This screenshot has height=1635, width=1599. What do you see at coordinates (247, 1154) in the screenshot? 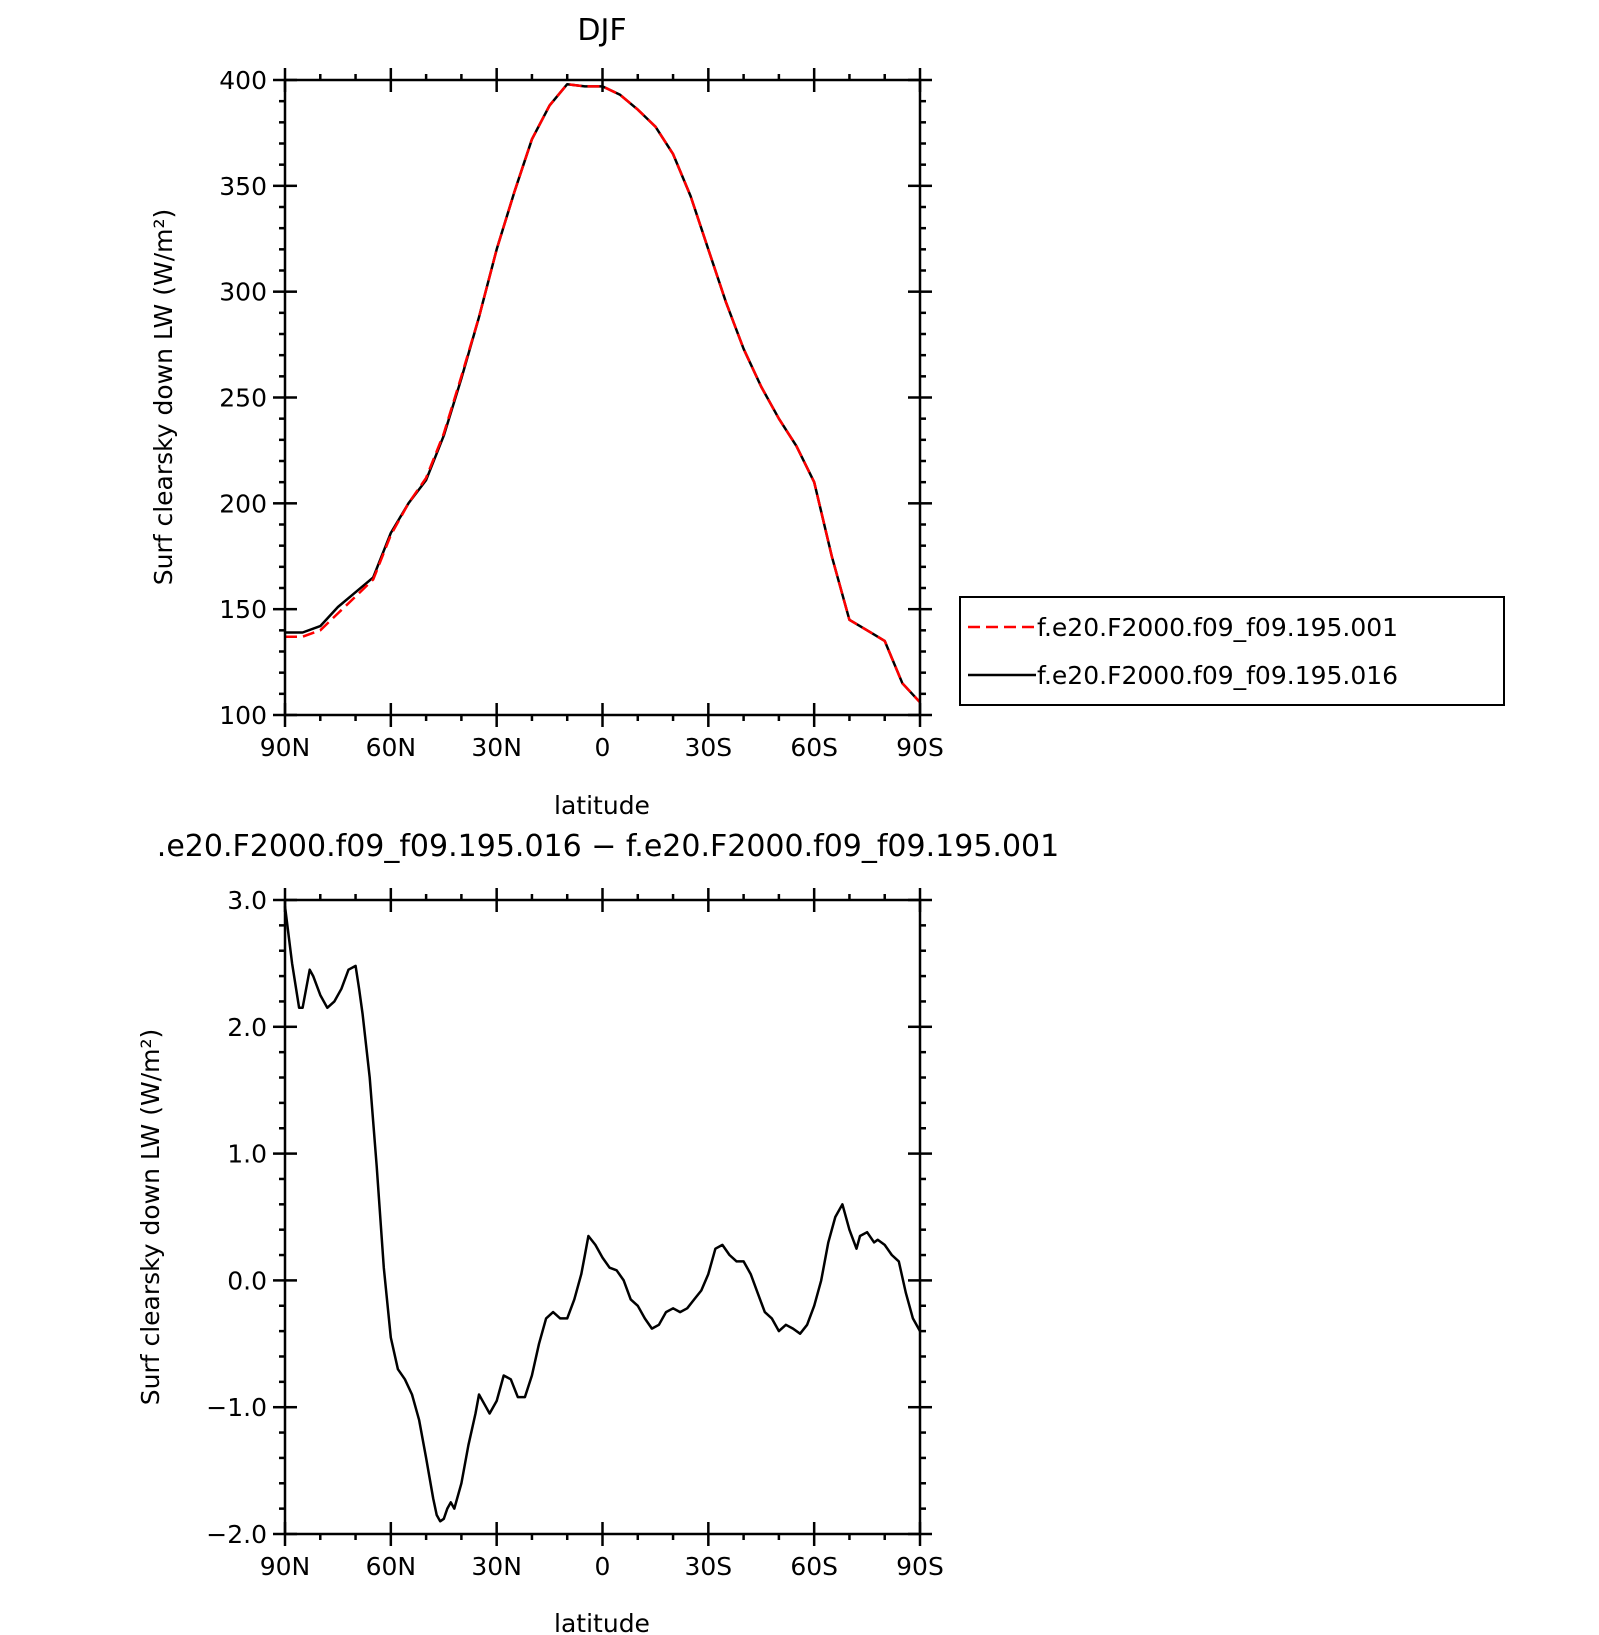
I see `y-tick-label: 1.0` at bounding box center [247, 1154].